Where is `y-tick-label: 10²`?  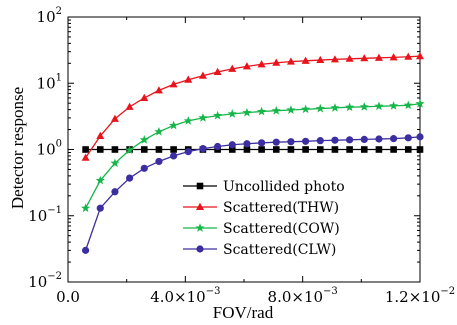 y-tick-label: 10² is located at coordinates (49, 16).